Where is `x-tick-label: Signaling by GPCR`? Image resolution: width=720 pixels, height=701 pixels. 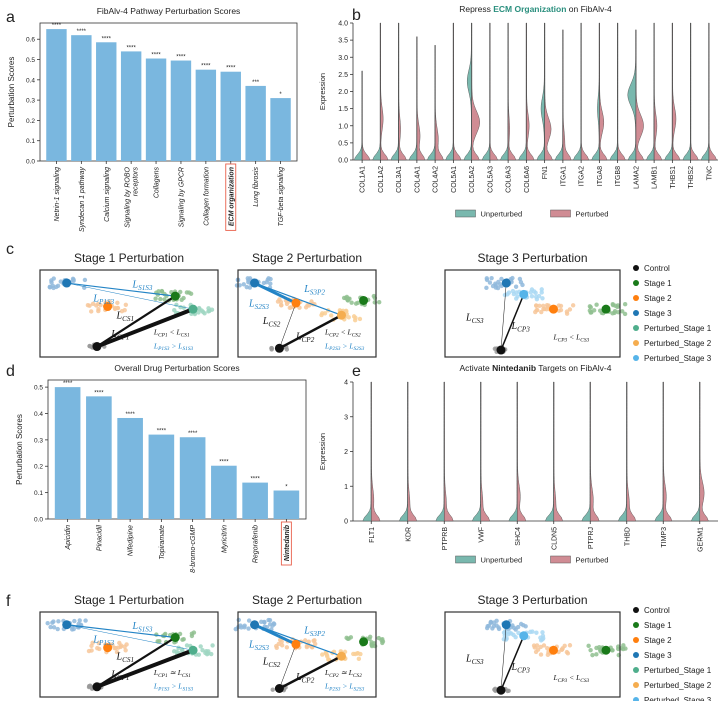 x-tick-label: Signaling by GPCR is located at coordinates (181, 197).